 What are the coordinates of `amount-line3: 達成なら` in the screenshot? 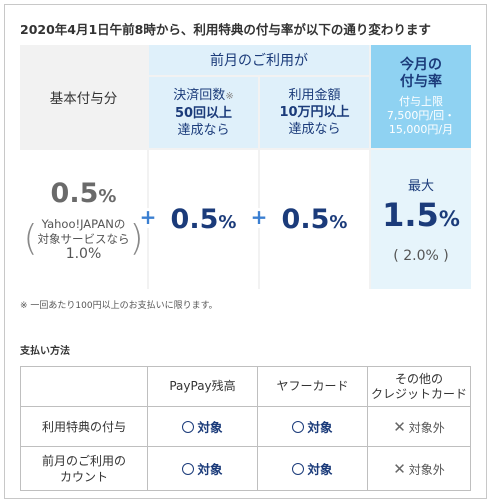 It's located at (314, 129).